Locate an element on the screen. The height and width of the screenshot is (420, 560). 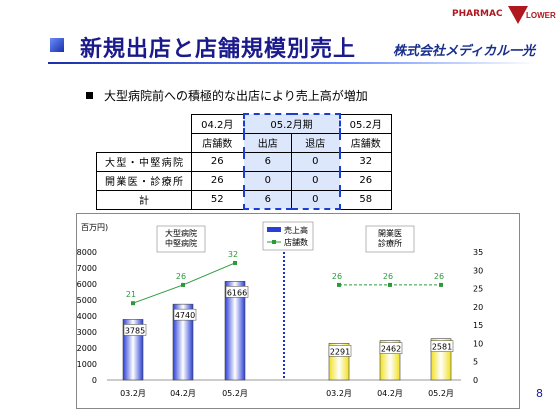
y-right-tick-label: 5 is located at coordinates (475, 362).